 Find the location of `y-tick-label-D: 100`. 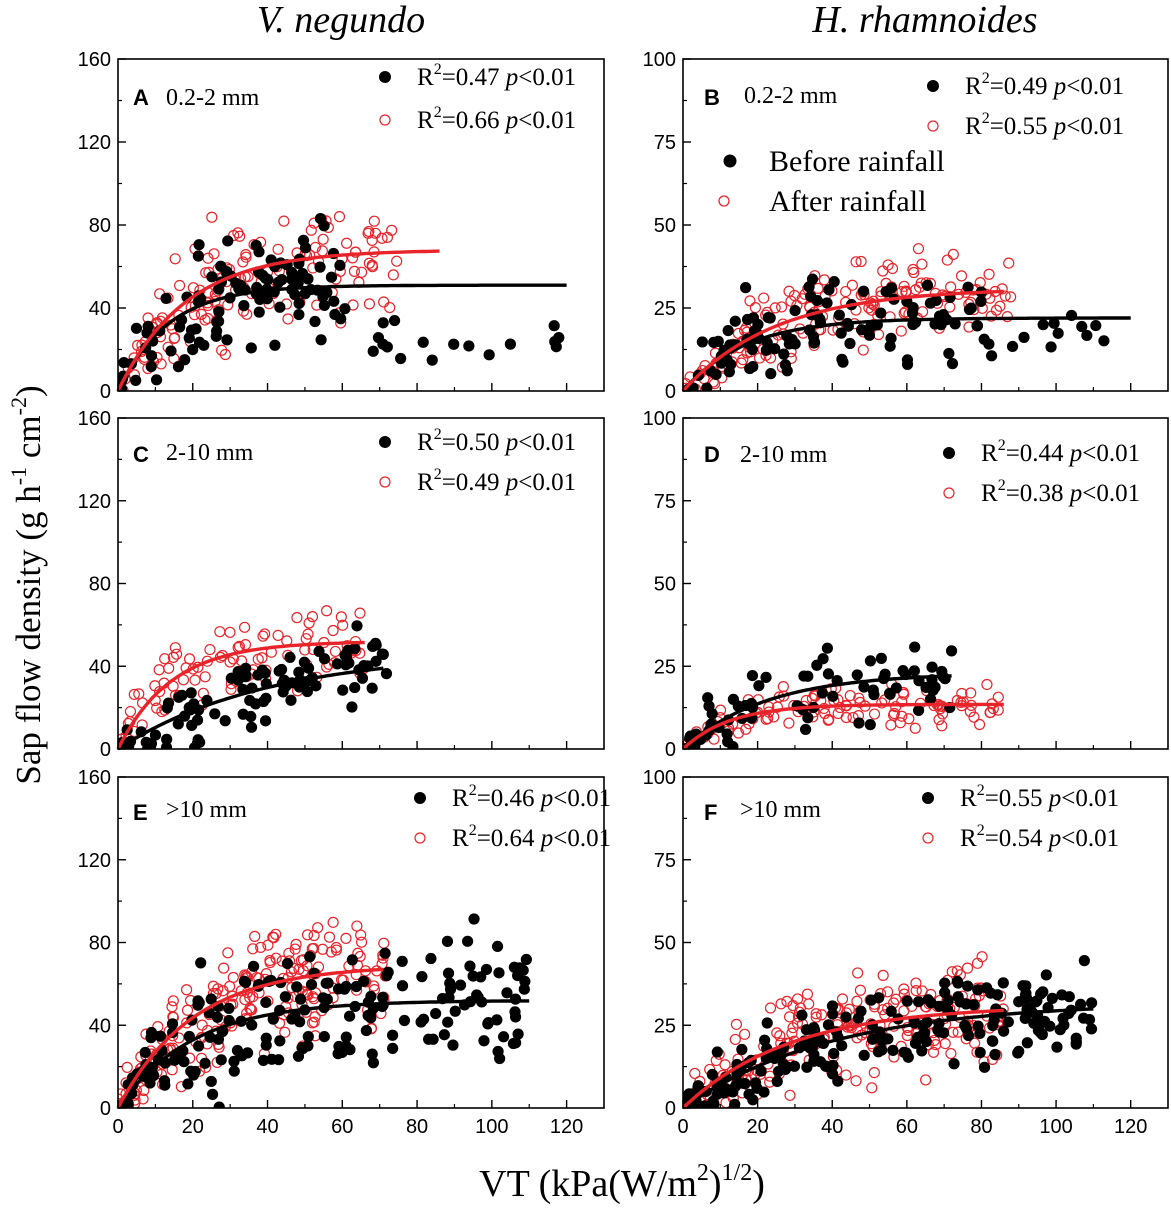

y-tick-label-D: 100 is located at coordinates (659, 419).